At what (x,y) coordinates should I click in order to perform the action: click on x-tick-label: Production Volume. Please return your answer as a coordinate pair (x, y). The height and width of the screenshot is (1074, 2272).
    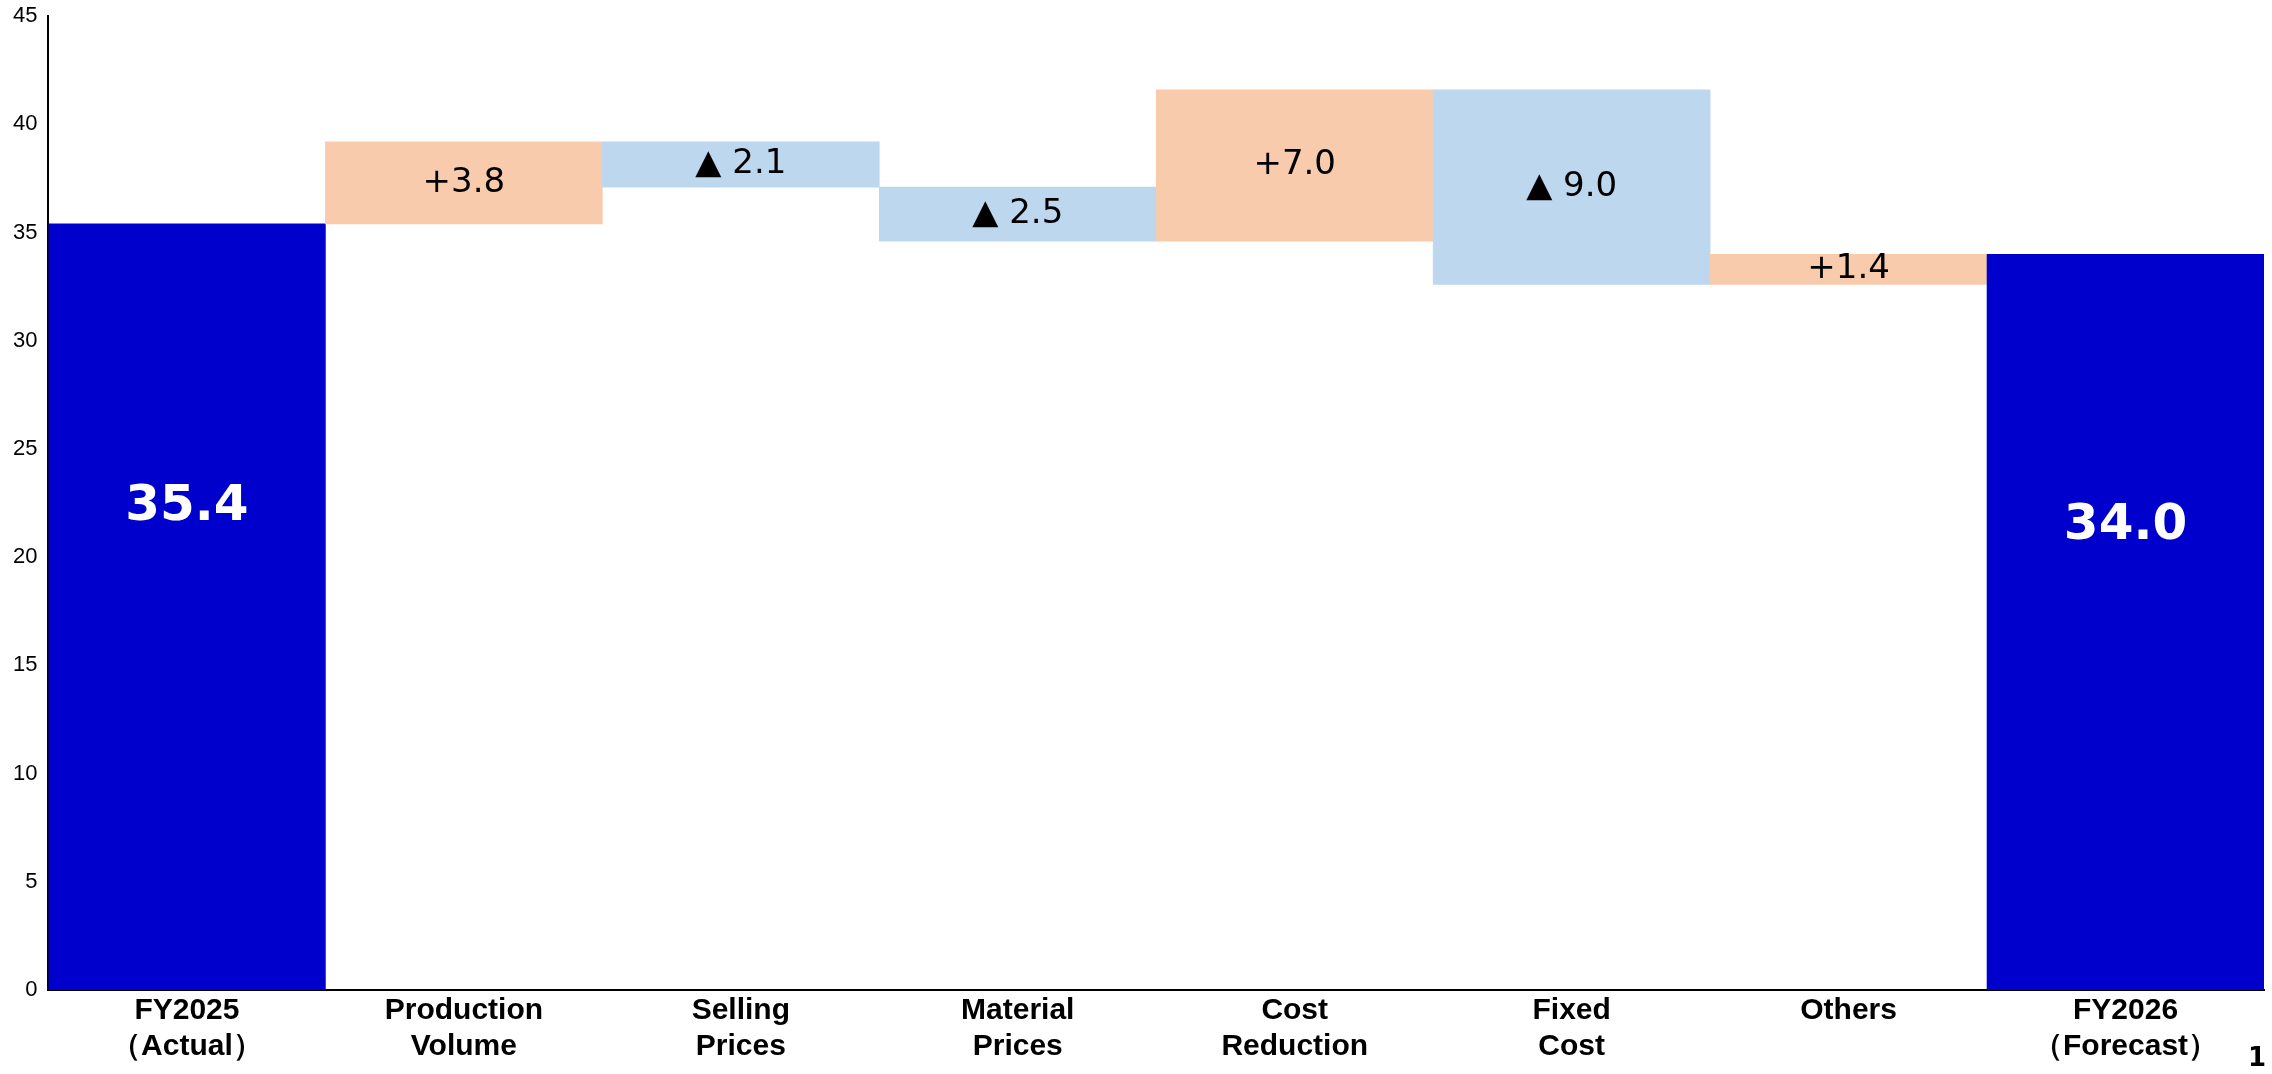
    Looking at the image, I should click on (464, 1027).